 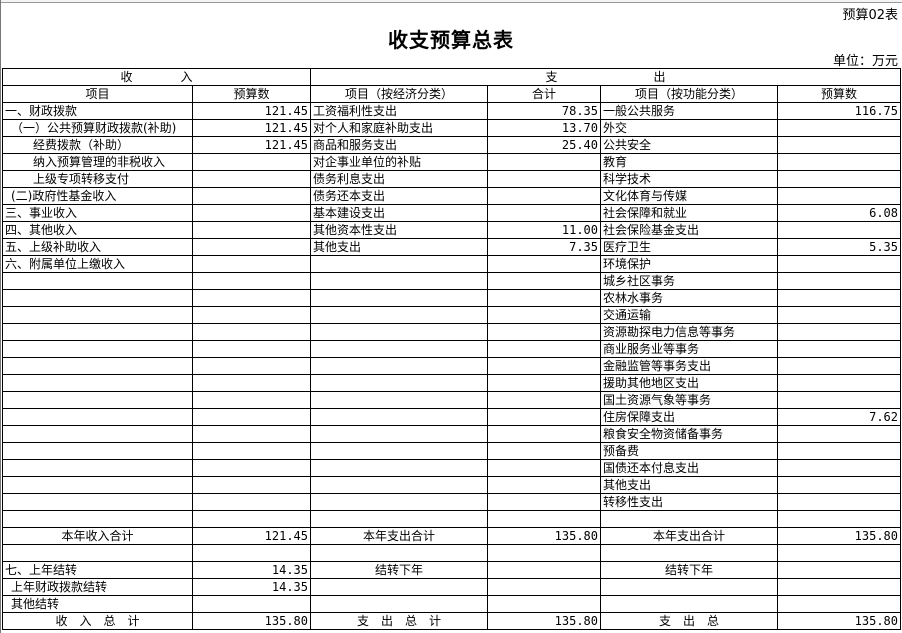 What do you see at coordinates (689, 434) in the screenshot?
I see `func-item: 粮食安全物资储备事务` at bounding box center [689, 434].